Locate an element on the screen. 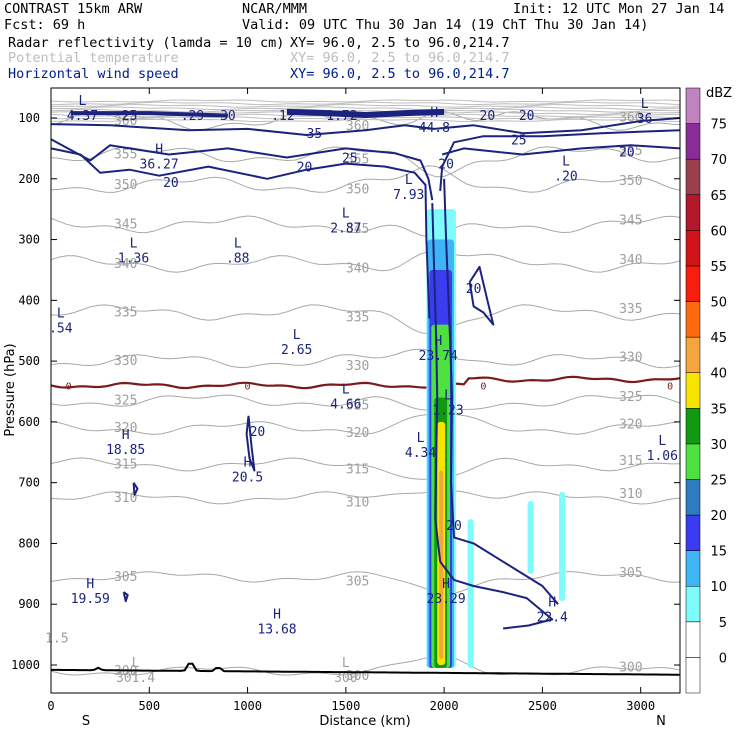 The image size is (740, 740). terrain-line is located at coordinates (365, 669).